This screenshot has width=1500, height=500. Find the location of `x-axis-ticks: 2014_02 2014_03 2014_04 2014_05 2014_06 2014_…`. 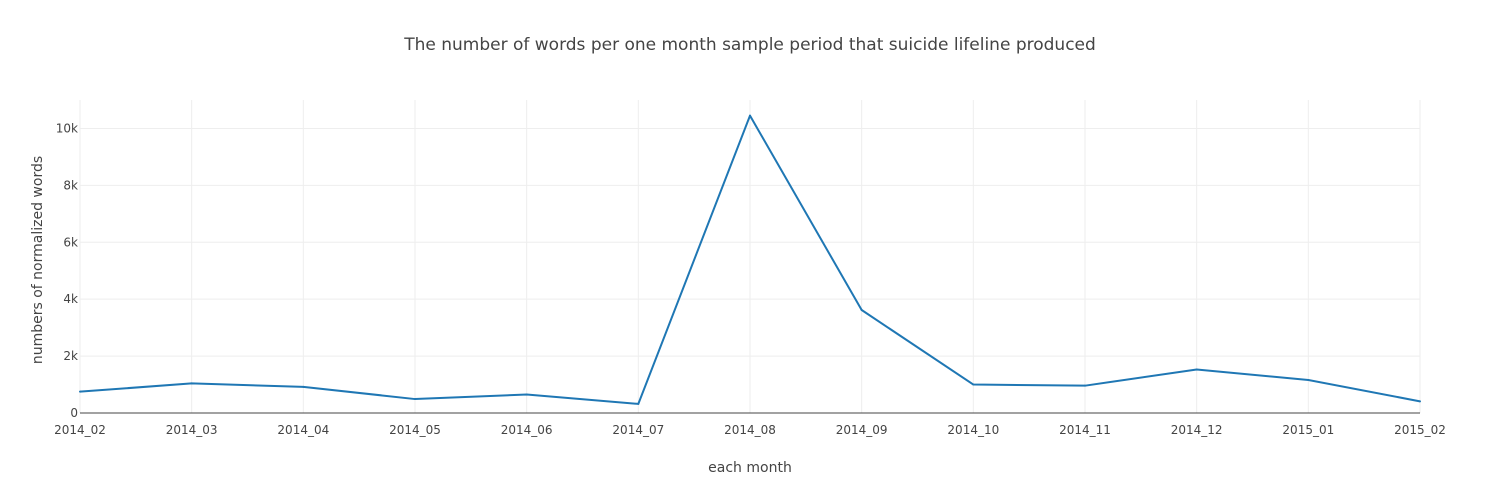

x-axis-ticks: 2014_02 2014_03 2014_04 2014_05 2014_06 2014_… is located at coordinates (750, 430).